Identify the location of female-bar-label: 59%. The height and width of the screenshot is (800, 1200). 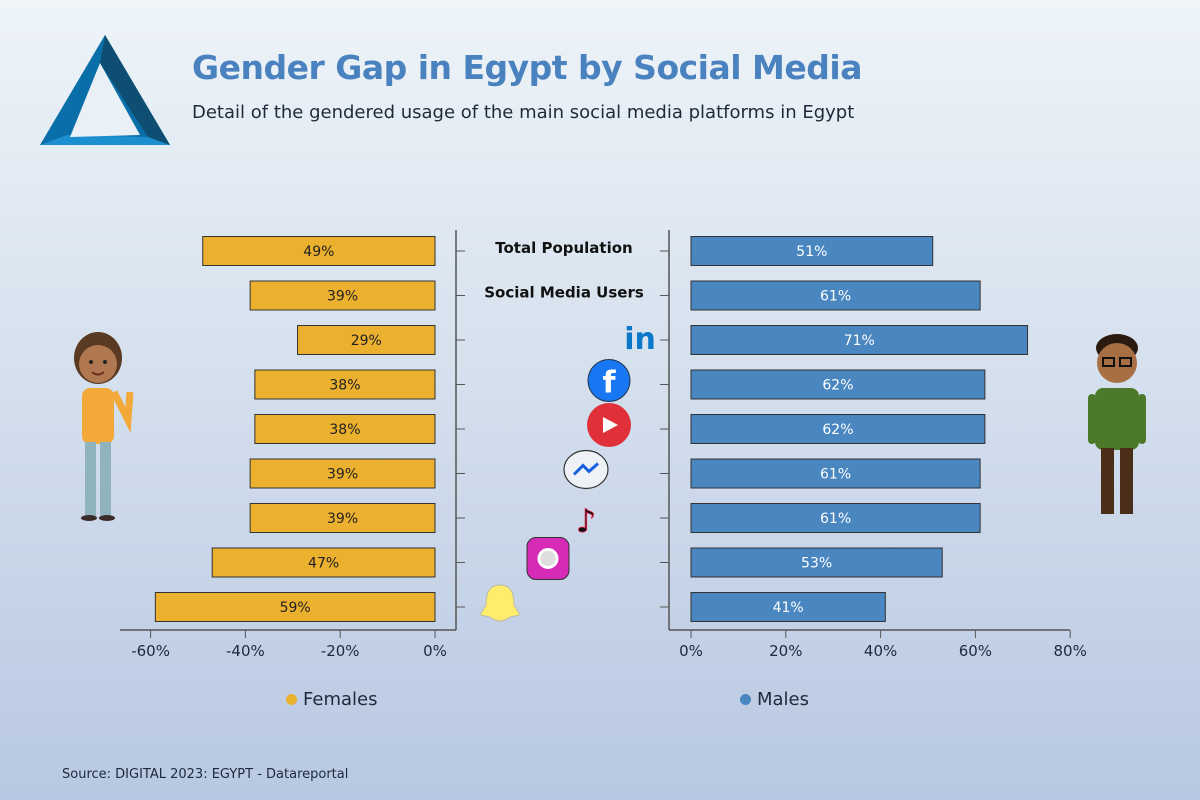
(295, 608).